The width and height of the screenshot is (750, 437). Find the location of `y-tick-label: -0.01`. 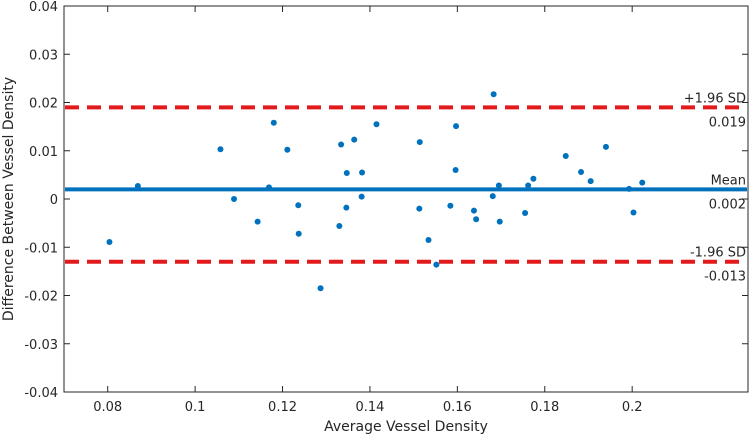

y-tick-label: -0.01 is located at coordinates (41, 248).